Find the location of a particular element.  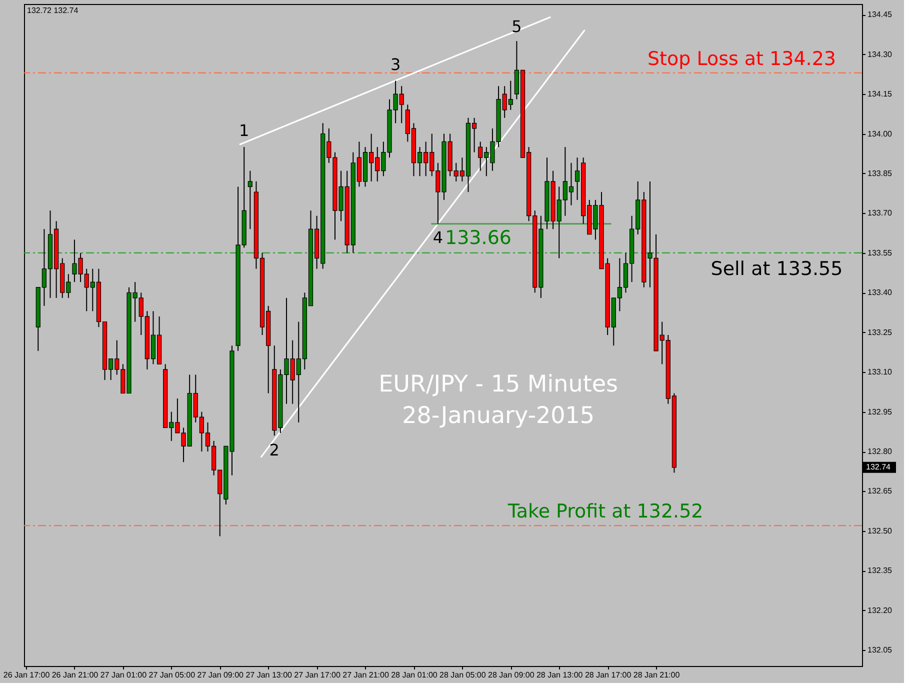

y-tick-label: 133.10 is located at coordinates (880, 372).